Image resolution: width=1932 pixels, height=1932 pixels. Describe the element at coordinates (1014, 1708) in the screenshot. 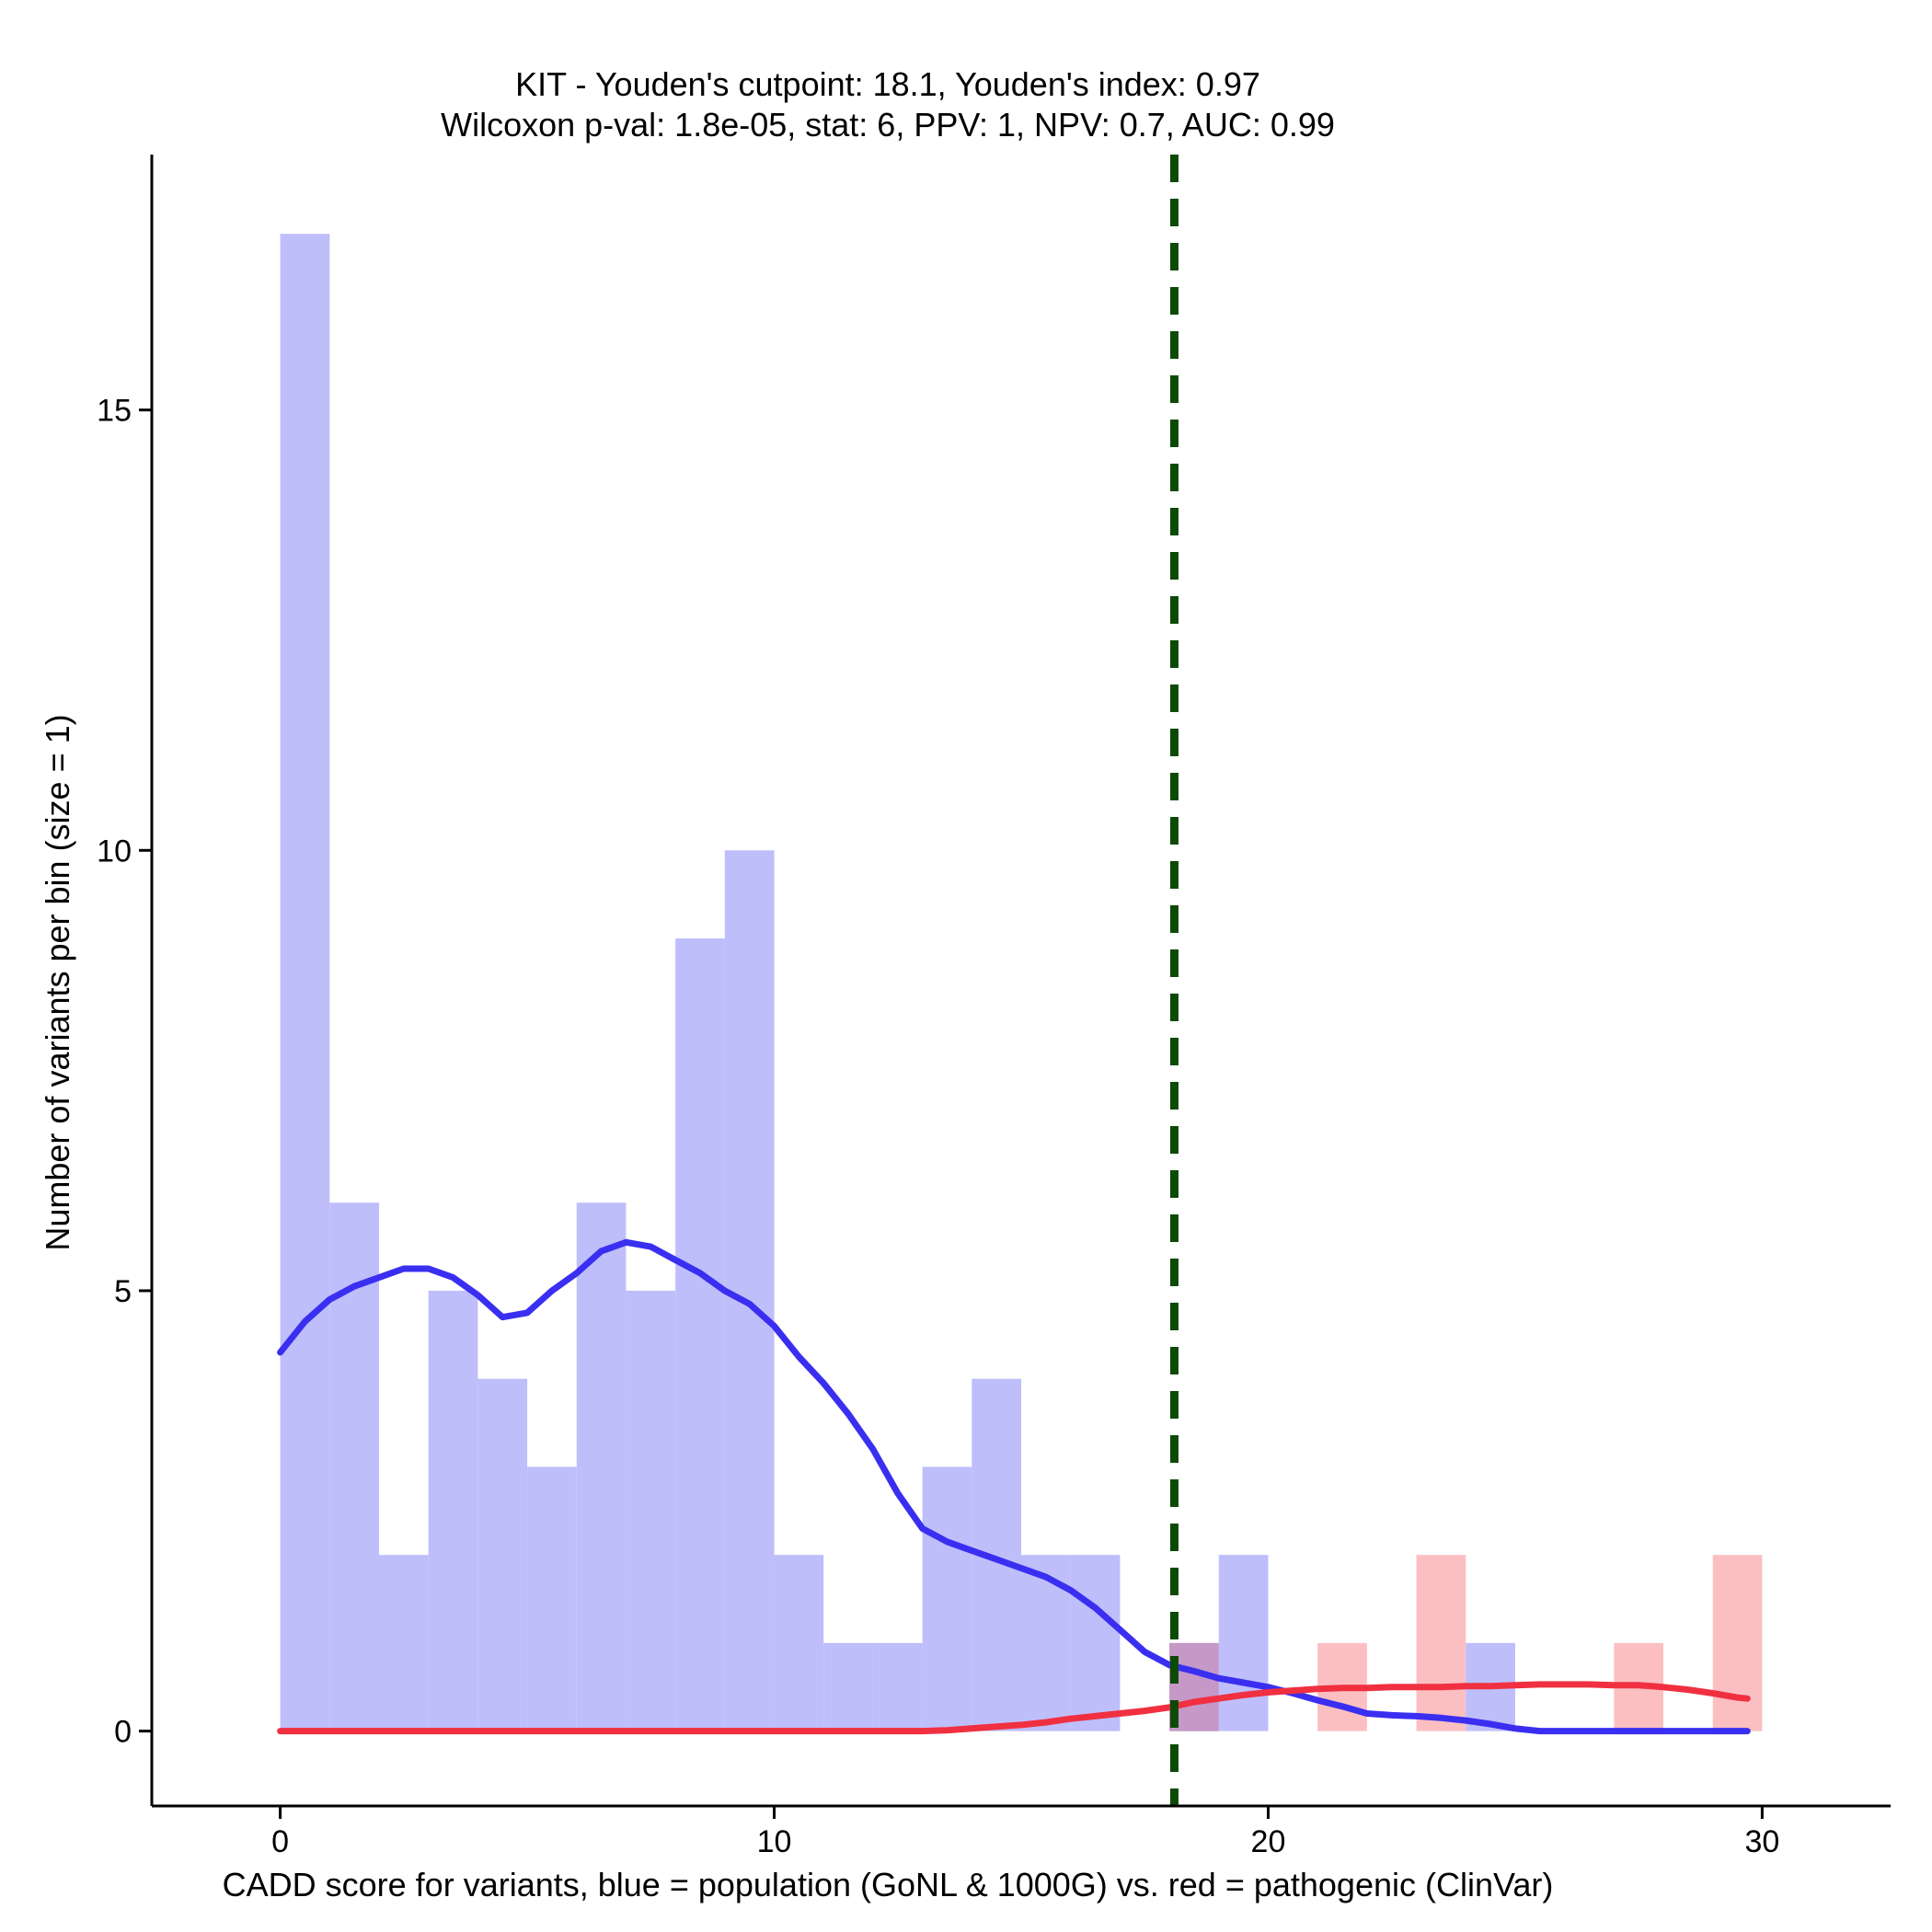

I see `pathogenic-density-line` at that location.